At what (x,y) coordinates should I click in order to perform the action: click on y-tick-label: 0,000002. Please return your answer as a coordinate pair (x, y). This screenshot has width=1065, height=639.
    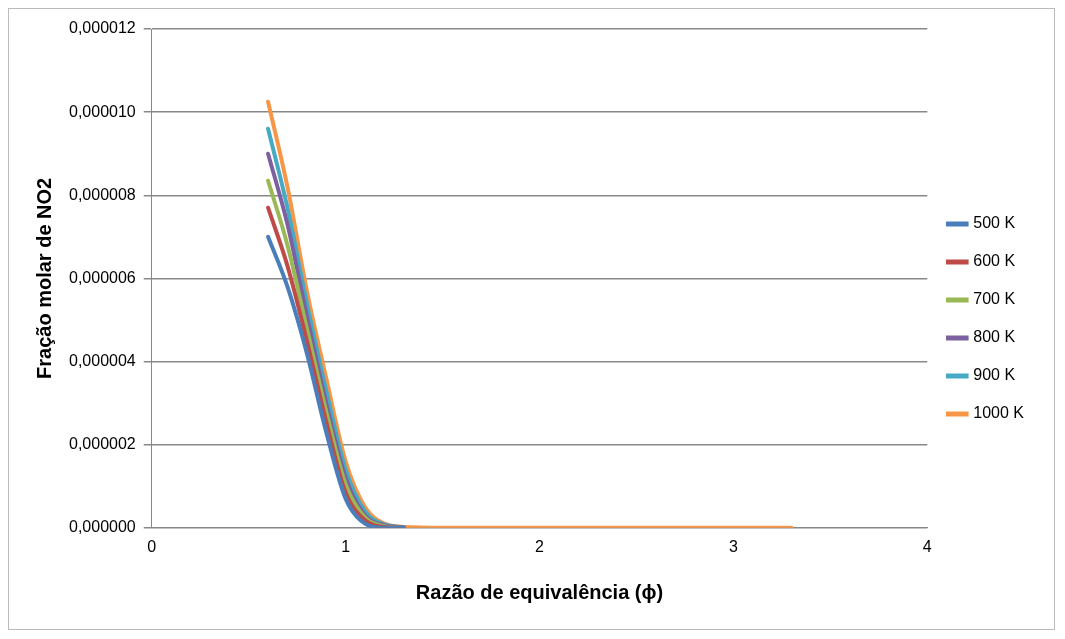
    Looking at the image, I should click on (102, 444).